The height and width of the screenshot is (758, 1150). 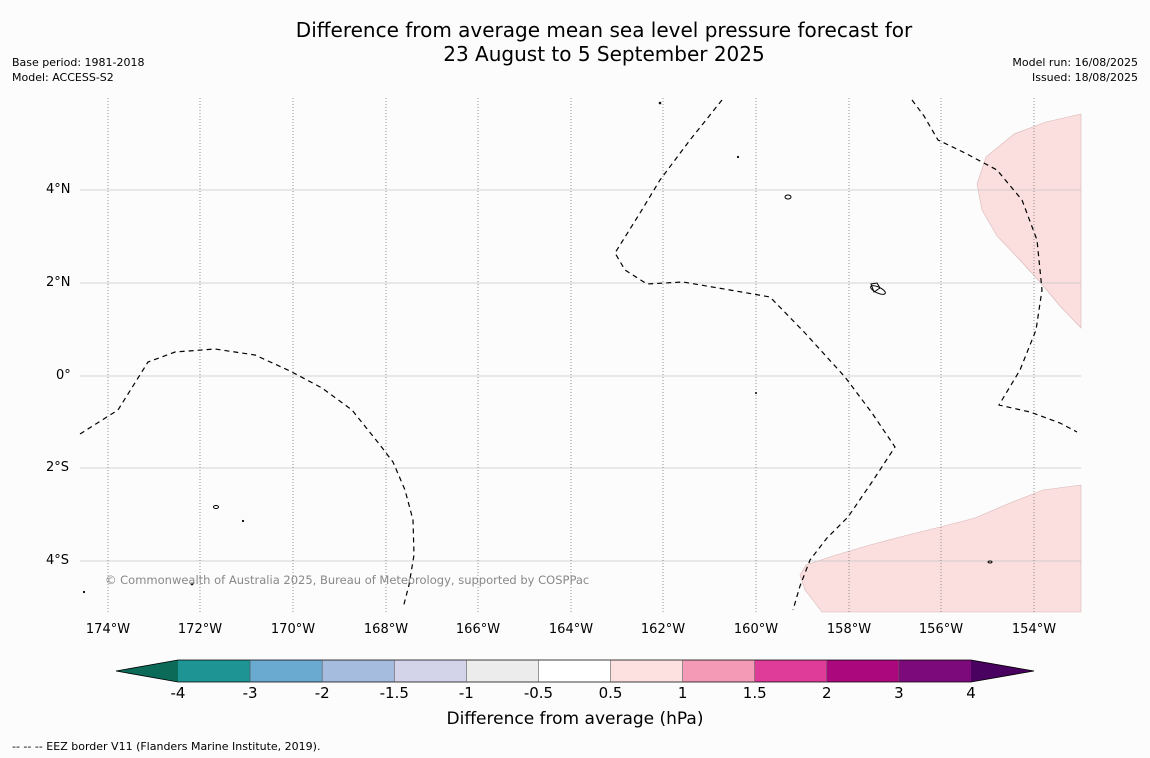 What do you see at coordinates (1084, 77) in the screenshot?
I see `issued-text: Issued: 18/08/2025` at bounding box center [1084, 77].